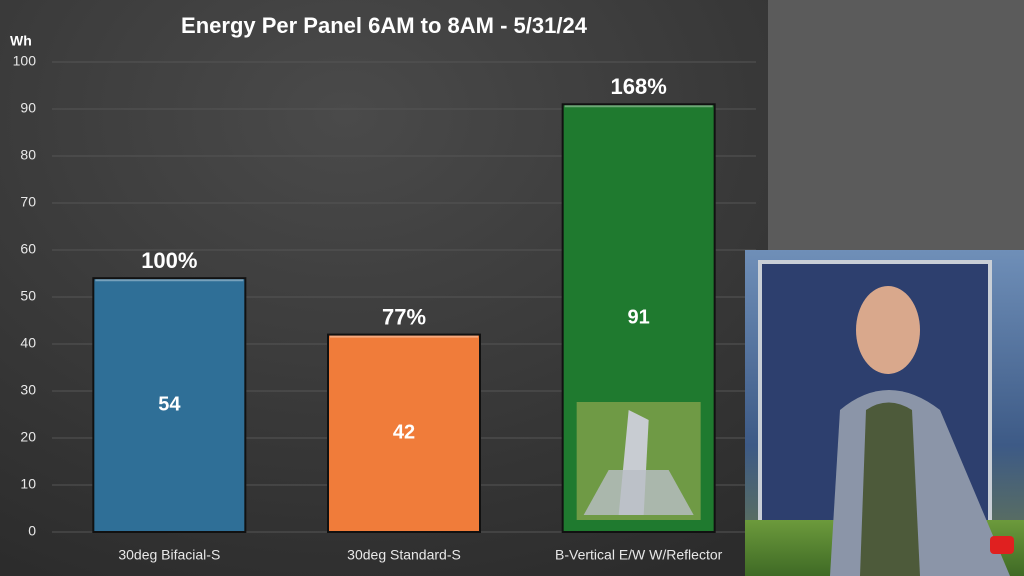 The height and width of the screenshot is (576, 1024). Describe the element at coordinates (638, 492) in the screenshot. I see `inset-foil` at that location.